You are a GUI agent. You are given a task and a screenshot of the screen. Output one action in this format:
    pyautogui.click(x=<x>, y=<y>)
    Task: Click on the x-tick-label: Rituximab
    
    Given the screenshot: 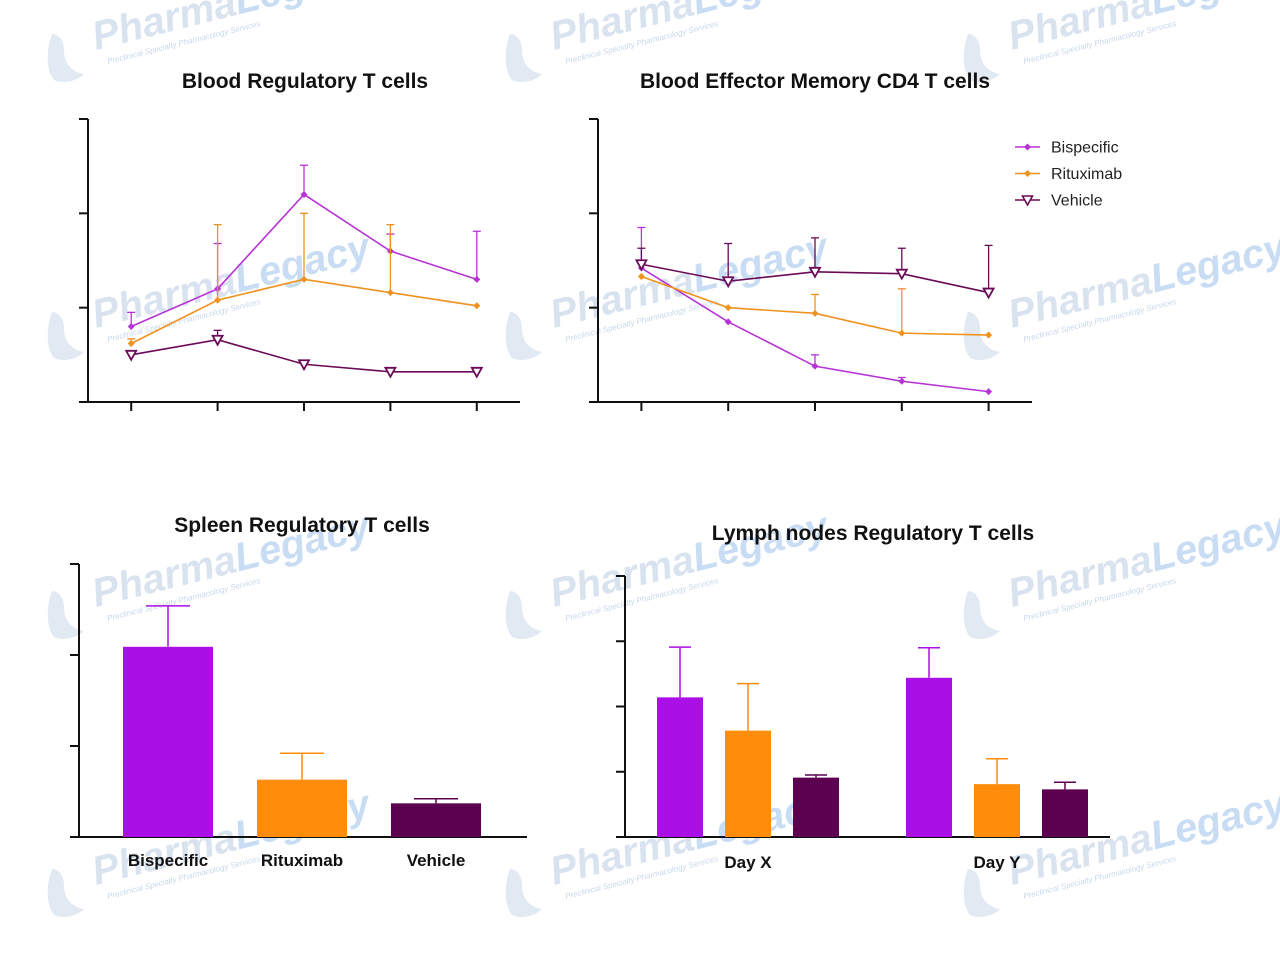 What is the action you would take?
    pyautogui.click(x=302, y=860)
    